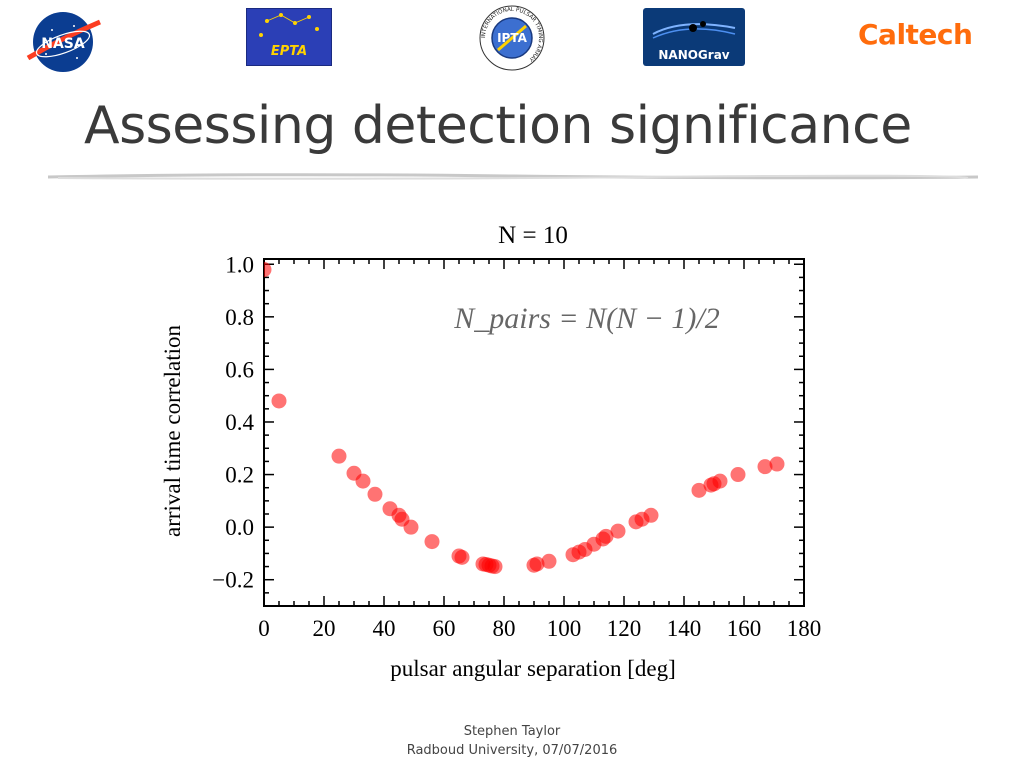 Image resolution: width=1024 pixels, height=768 pixels. I want to click on nasa-logo: NASA, so click(63, 42).